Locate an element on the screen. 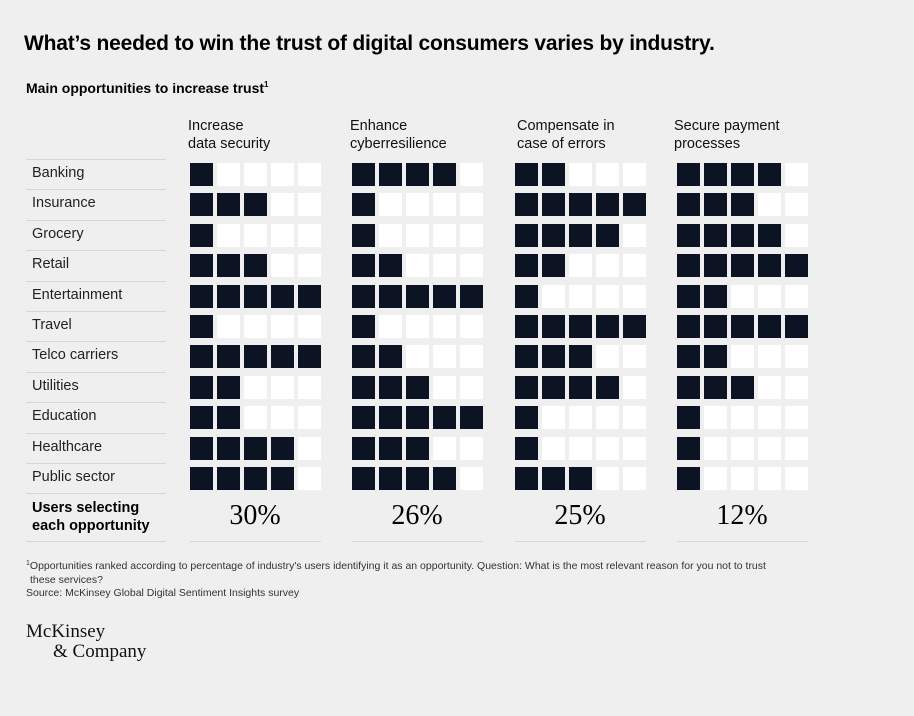 This screenshot has width=914, height=716. users-pct-secure-payment: 12% is located at coordinates (742, 515).